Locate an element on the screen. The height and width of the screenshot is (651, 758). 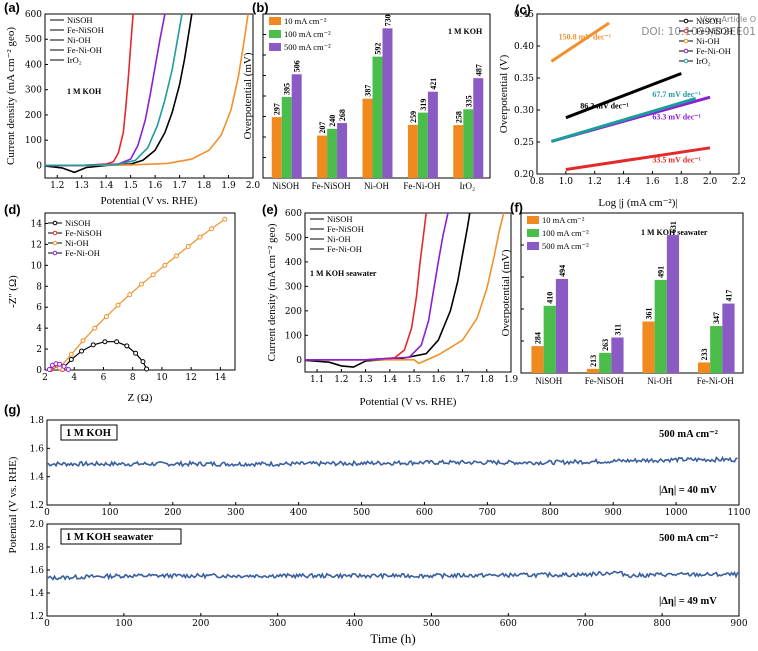
bar-value-label: 592 is located at coordinates (378, 49).